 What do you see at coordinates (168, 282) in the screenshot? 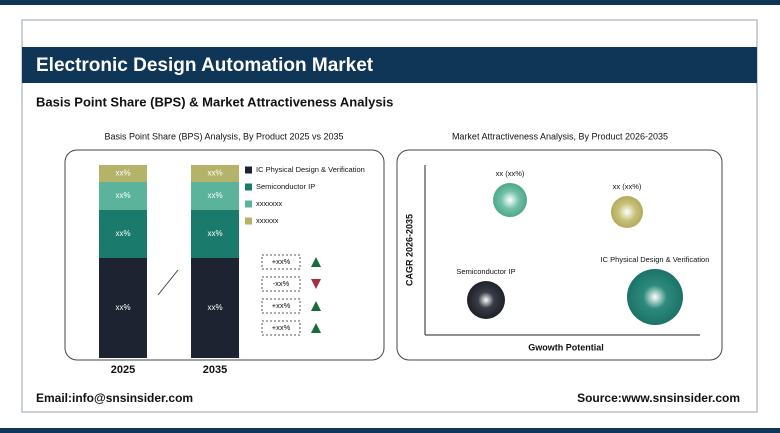
I see `trend-arrow` at bounding box center [168, 282].